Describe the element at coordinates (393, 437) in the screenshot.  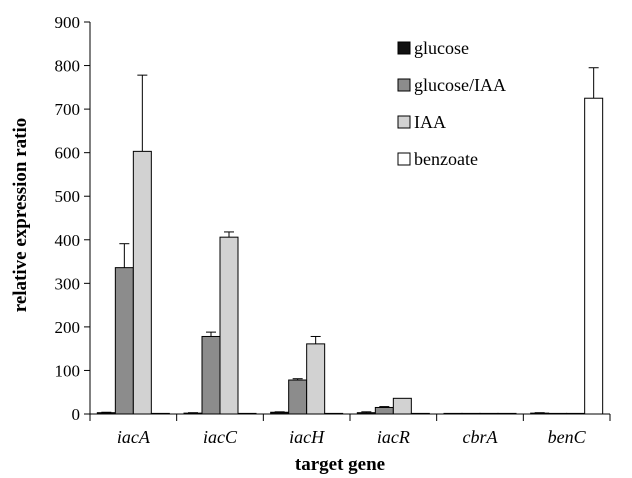
I see `category-label: iacR` at that location.